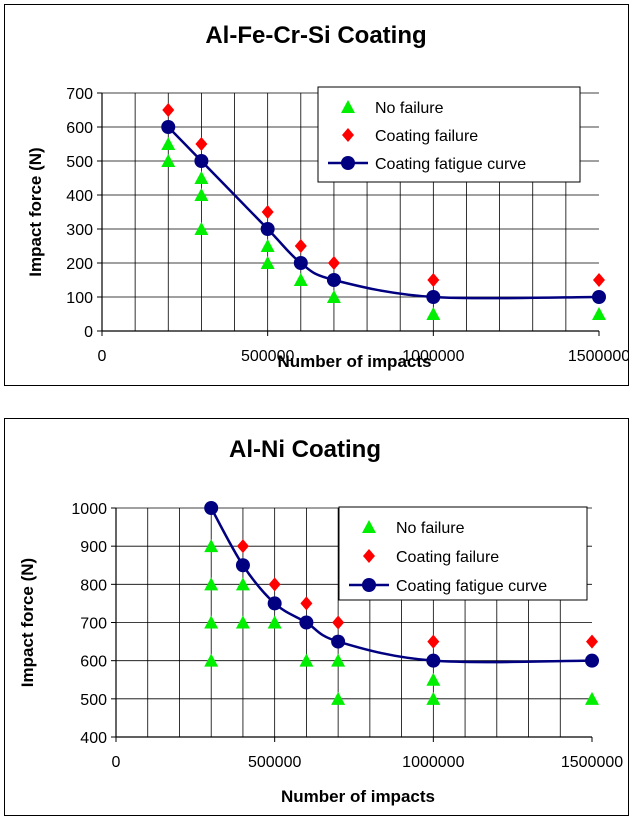 The height and width of the screenshot is (821, 635). Describe the element at coordinates (79, 230) in the screenshot. I see `y-tick-label: 300` at that location.